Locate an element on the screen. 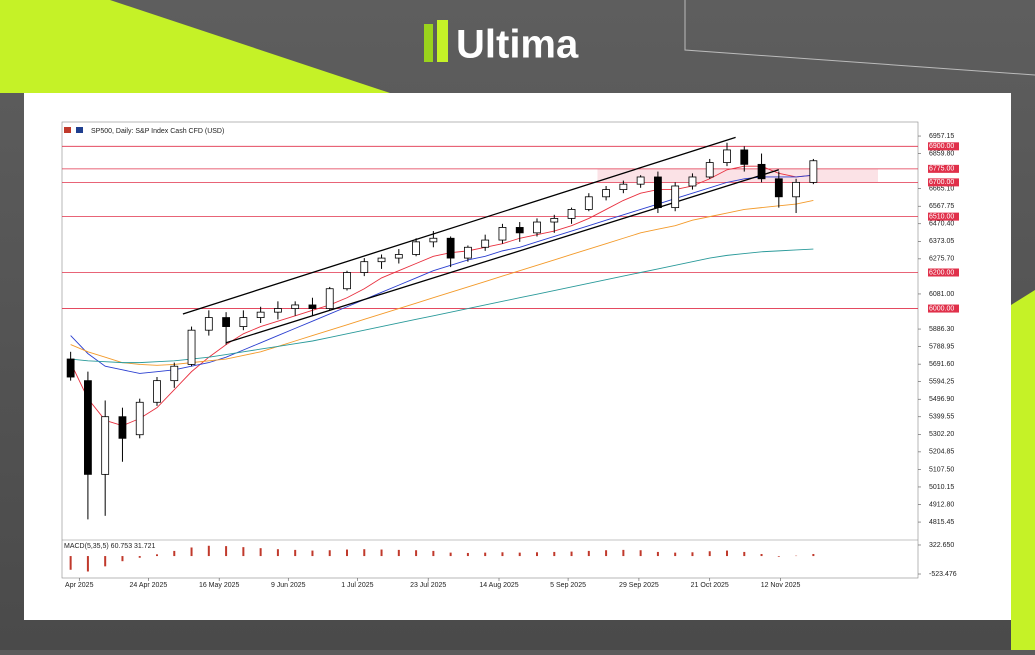  chart-title: SP500, Daily: S&P Index Cash CFD (USD) is located at coordinates (157, 131).